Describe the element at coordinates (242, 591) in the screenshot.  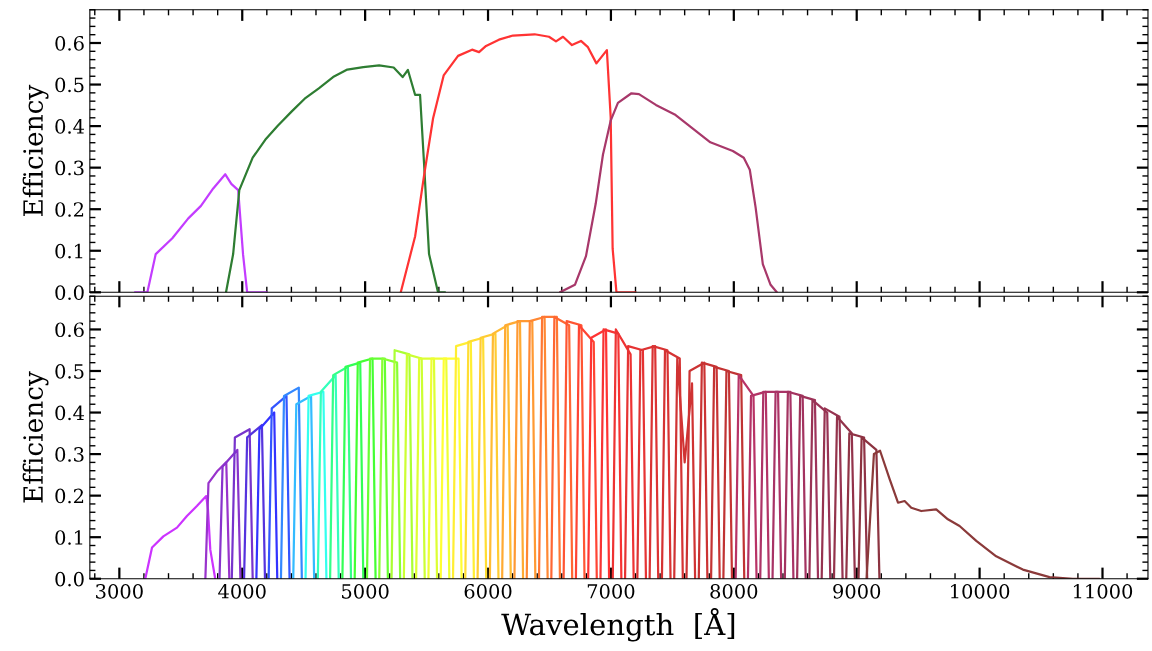
I see `x-tick-label: 4000` at that location.